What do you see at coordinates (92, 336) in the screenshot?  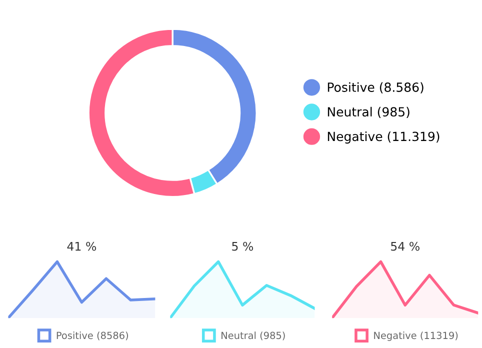 I see `legend-label: Positive (8586)` at bounding box center [92, 336].